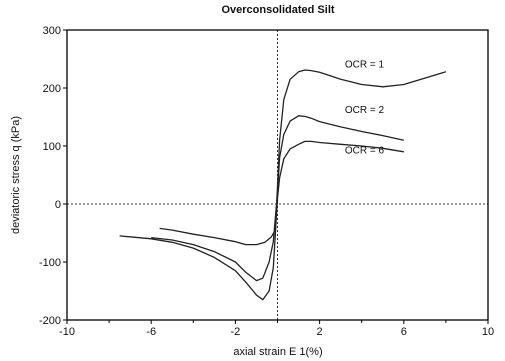 The height and width of the screenshot is (361, 505). I want to click on x-tick-label: 10, so click(488, 332).